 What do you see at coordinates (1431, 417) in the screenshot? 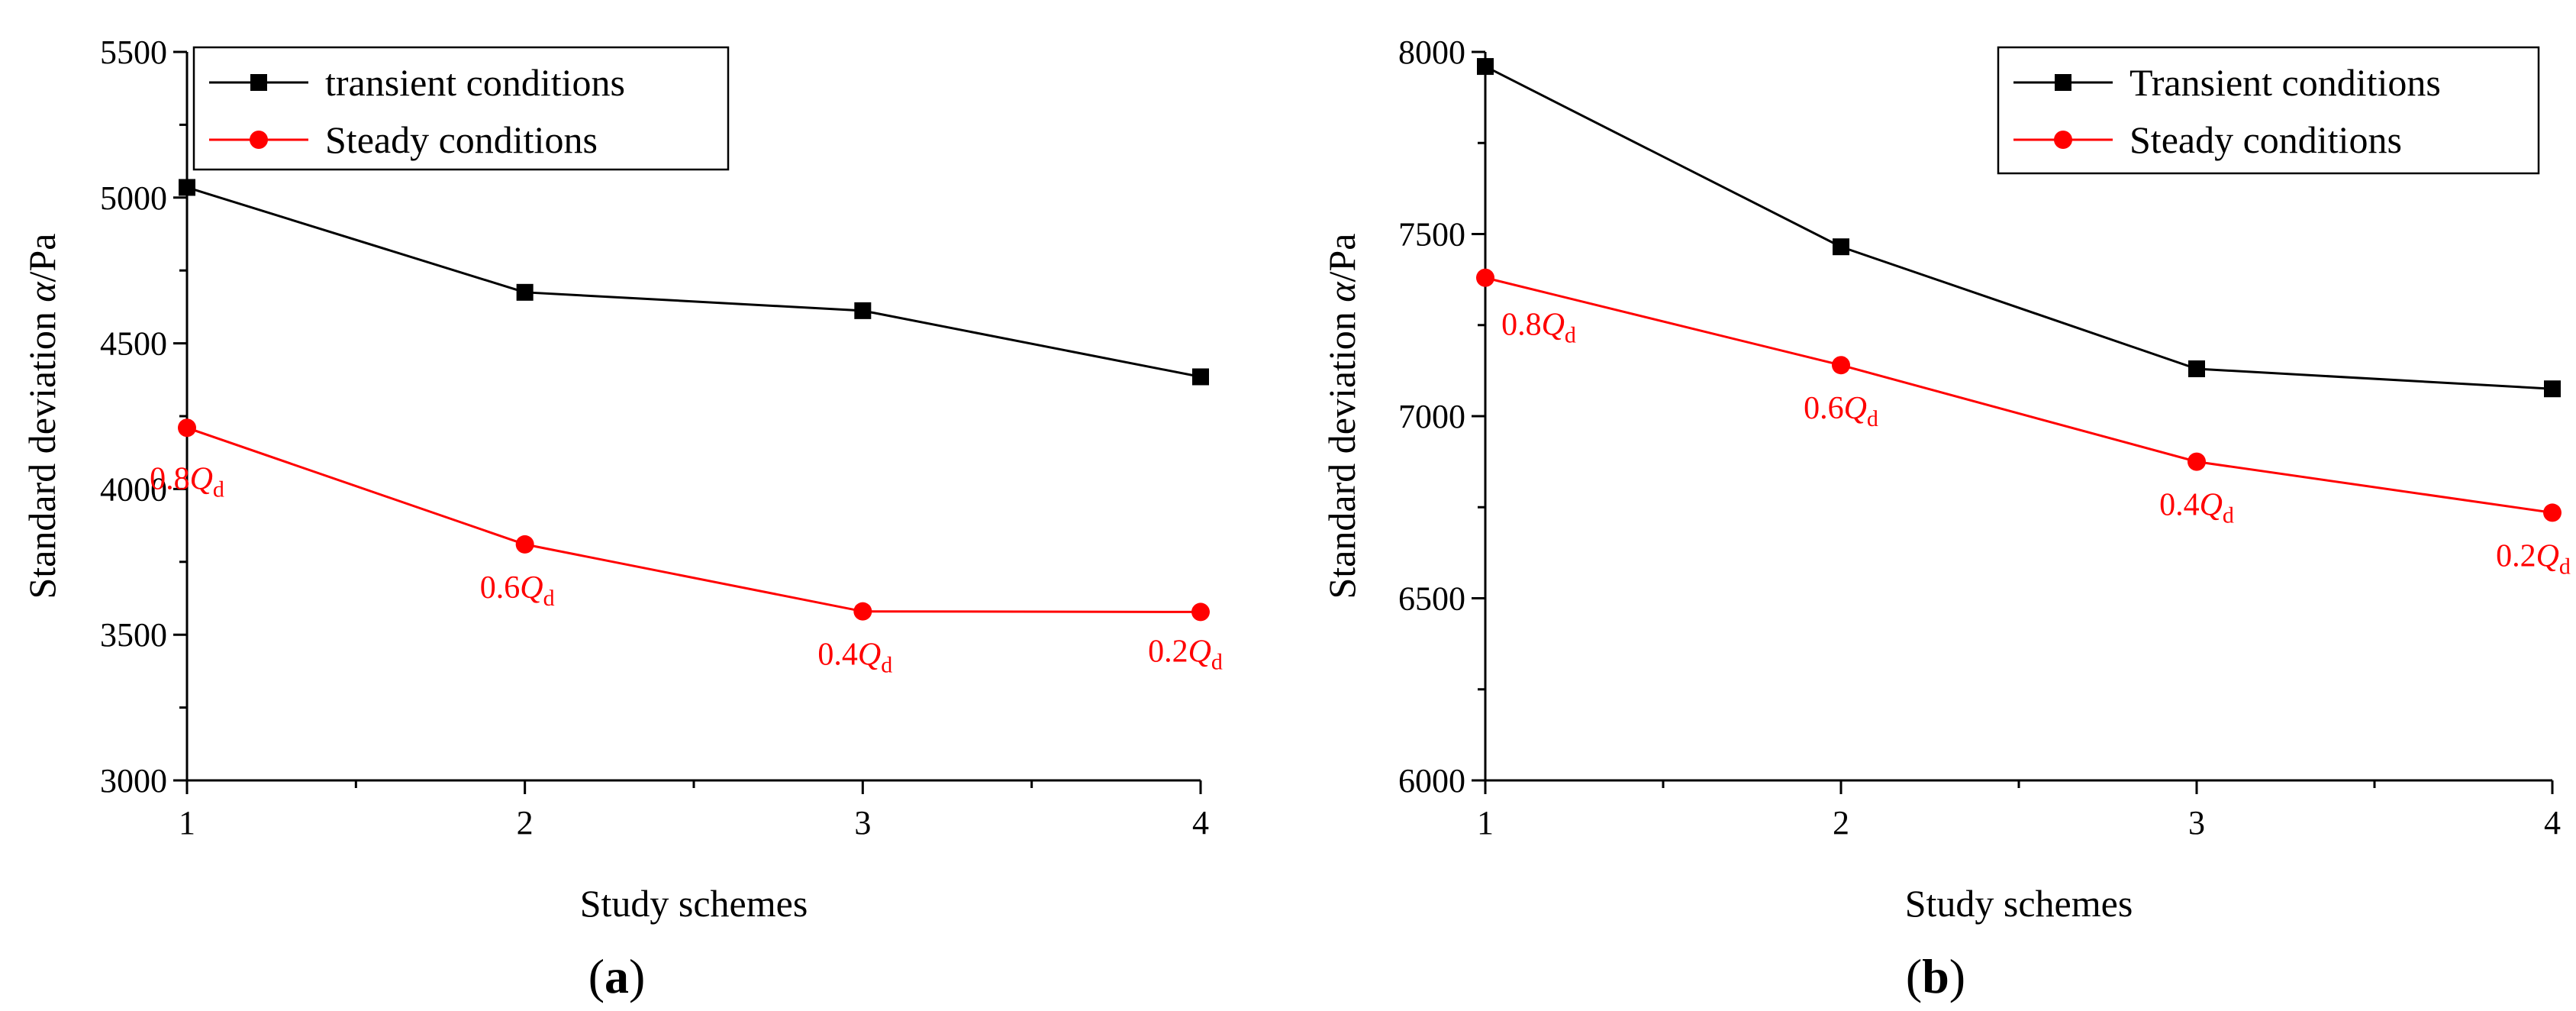
I see `y-tick-label: 7000` at bounding box center [1431, 417].